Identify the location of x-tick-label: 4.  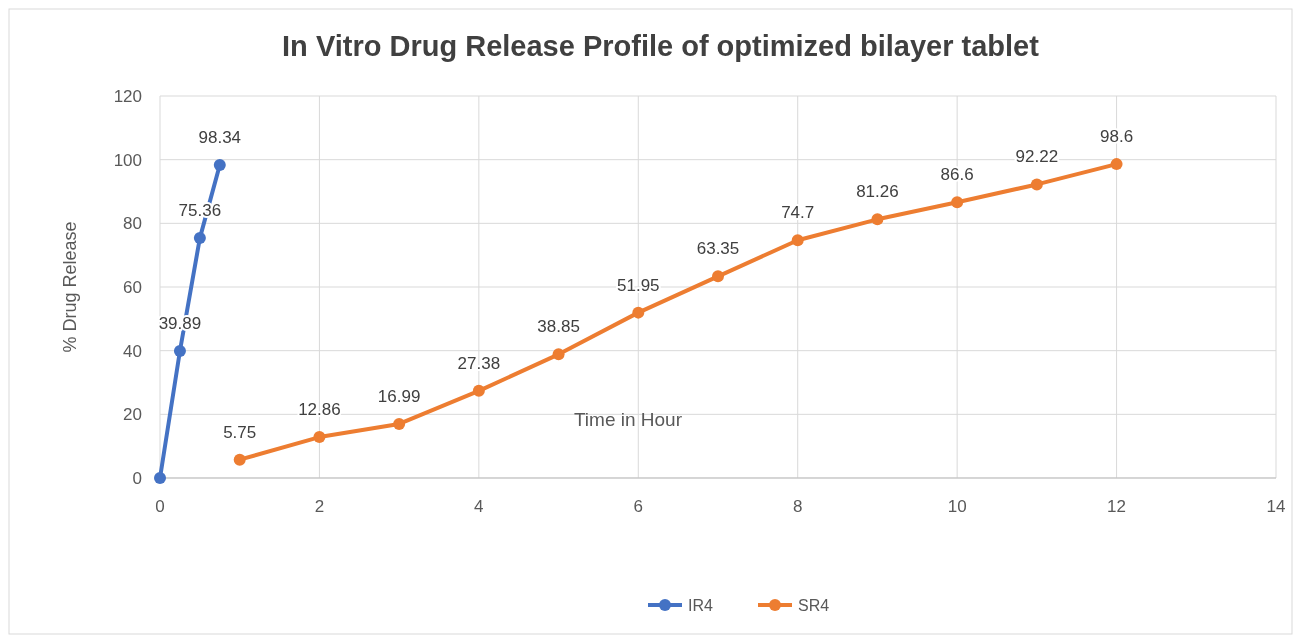
(479, 506).